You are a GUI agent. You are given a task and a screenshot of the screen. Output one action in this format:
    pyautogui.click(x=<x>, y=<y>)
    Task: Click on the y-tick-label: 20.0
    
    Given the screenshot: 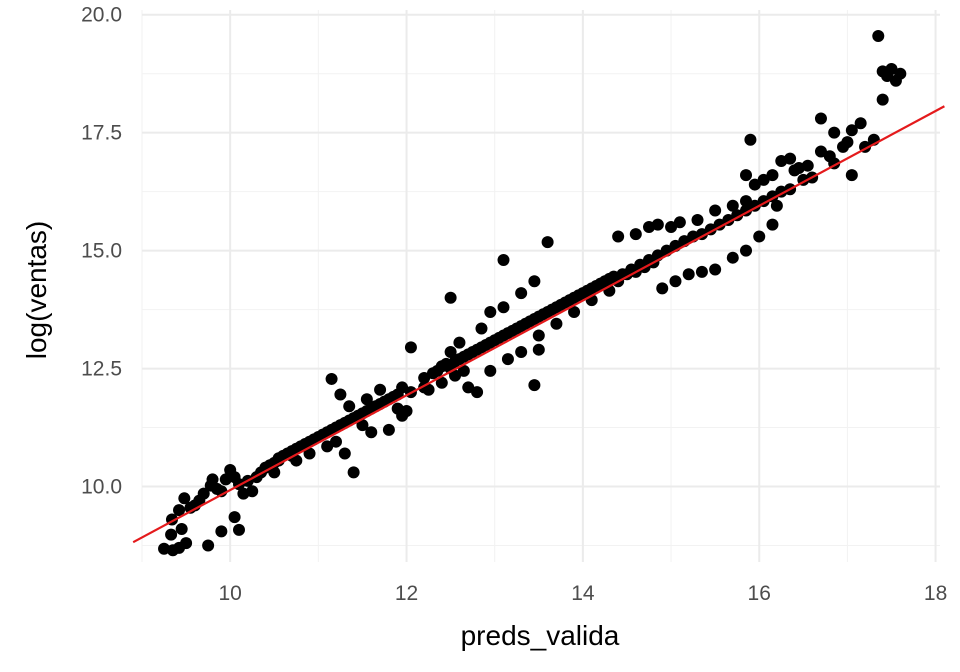 What is the action you would take?
    pyautogui.click(x=101, y=15)
    